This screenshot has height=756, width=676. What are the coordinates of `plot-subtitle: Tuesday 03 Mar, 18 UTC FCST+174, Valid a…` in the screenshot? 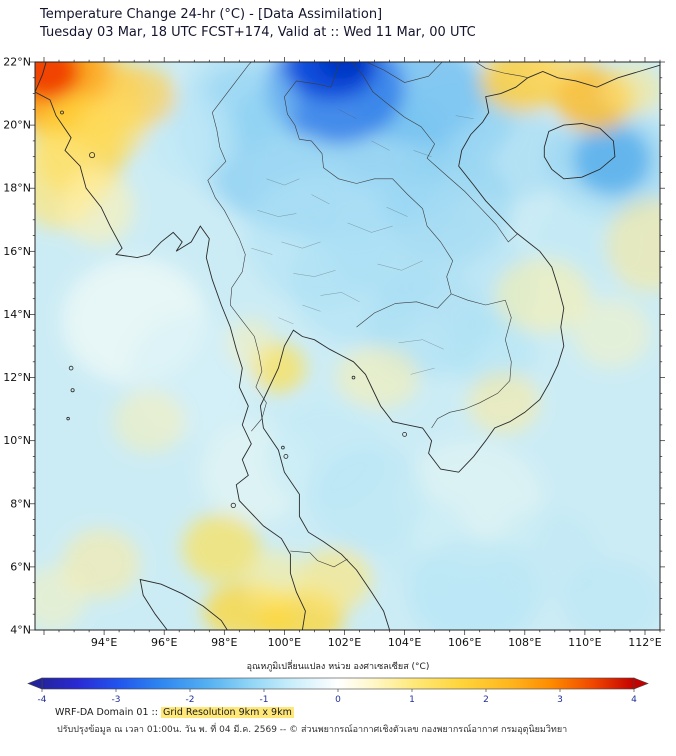 It's located at (258, 32).